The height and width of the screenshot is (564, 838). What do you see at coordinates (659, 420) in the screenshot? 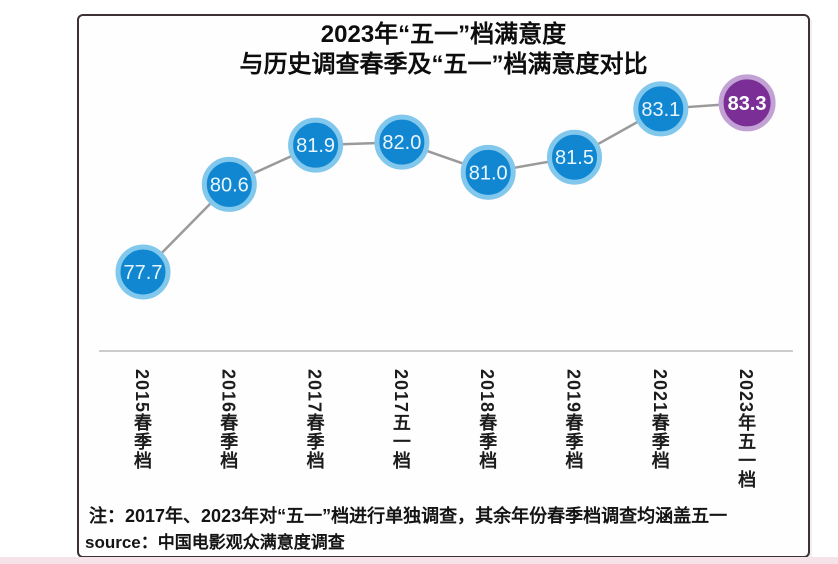
I see `x-axis-label: 2021春季档` at bounding box center [659, 420].